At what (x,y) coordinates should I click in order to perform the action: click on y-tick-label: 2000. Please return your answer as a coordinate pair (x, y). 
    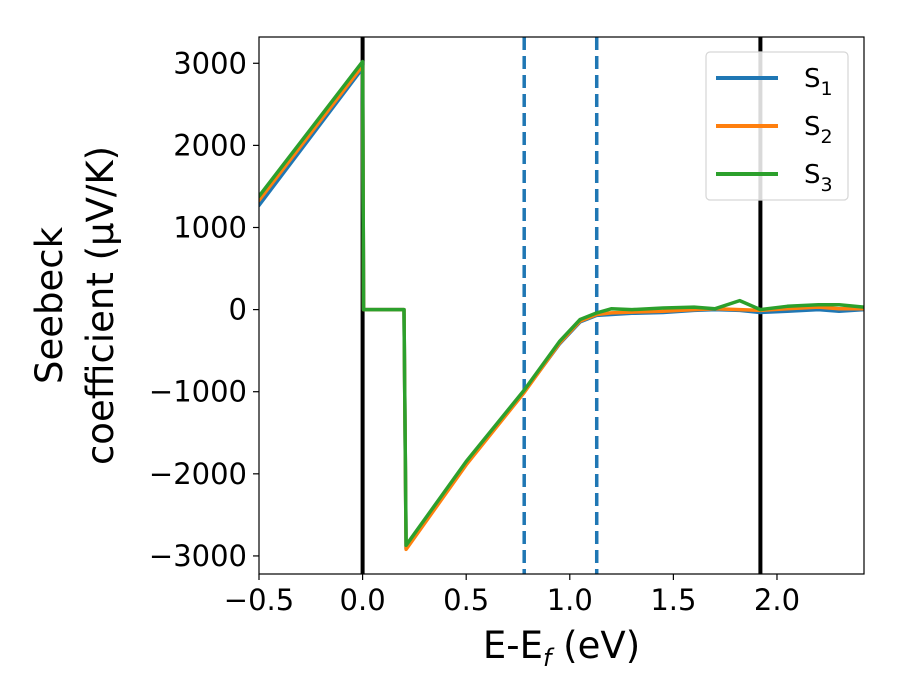
    Looking at the image, I should click on (210, 145).